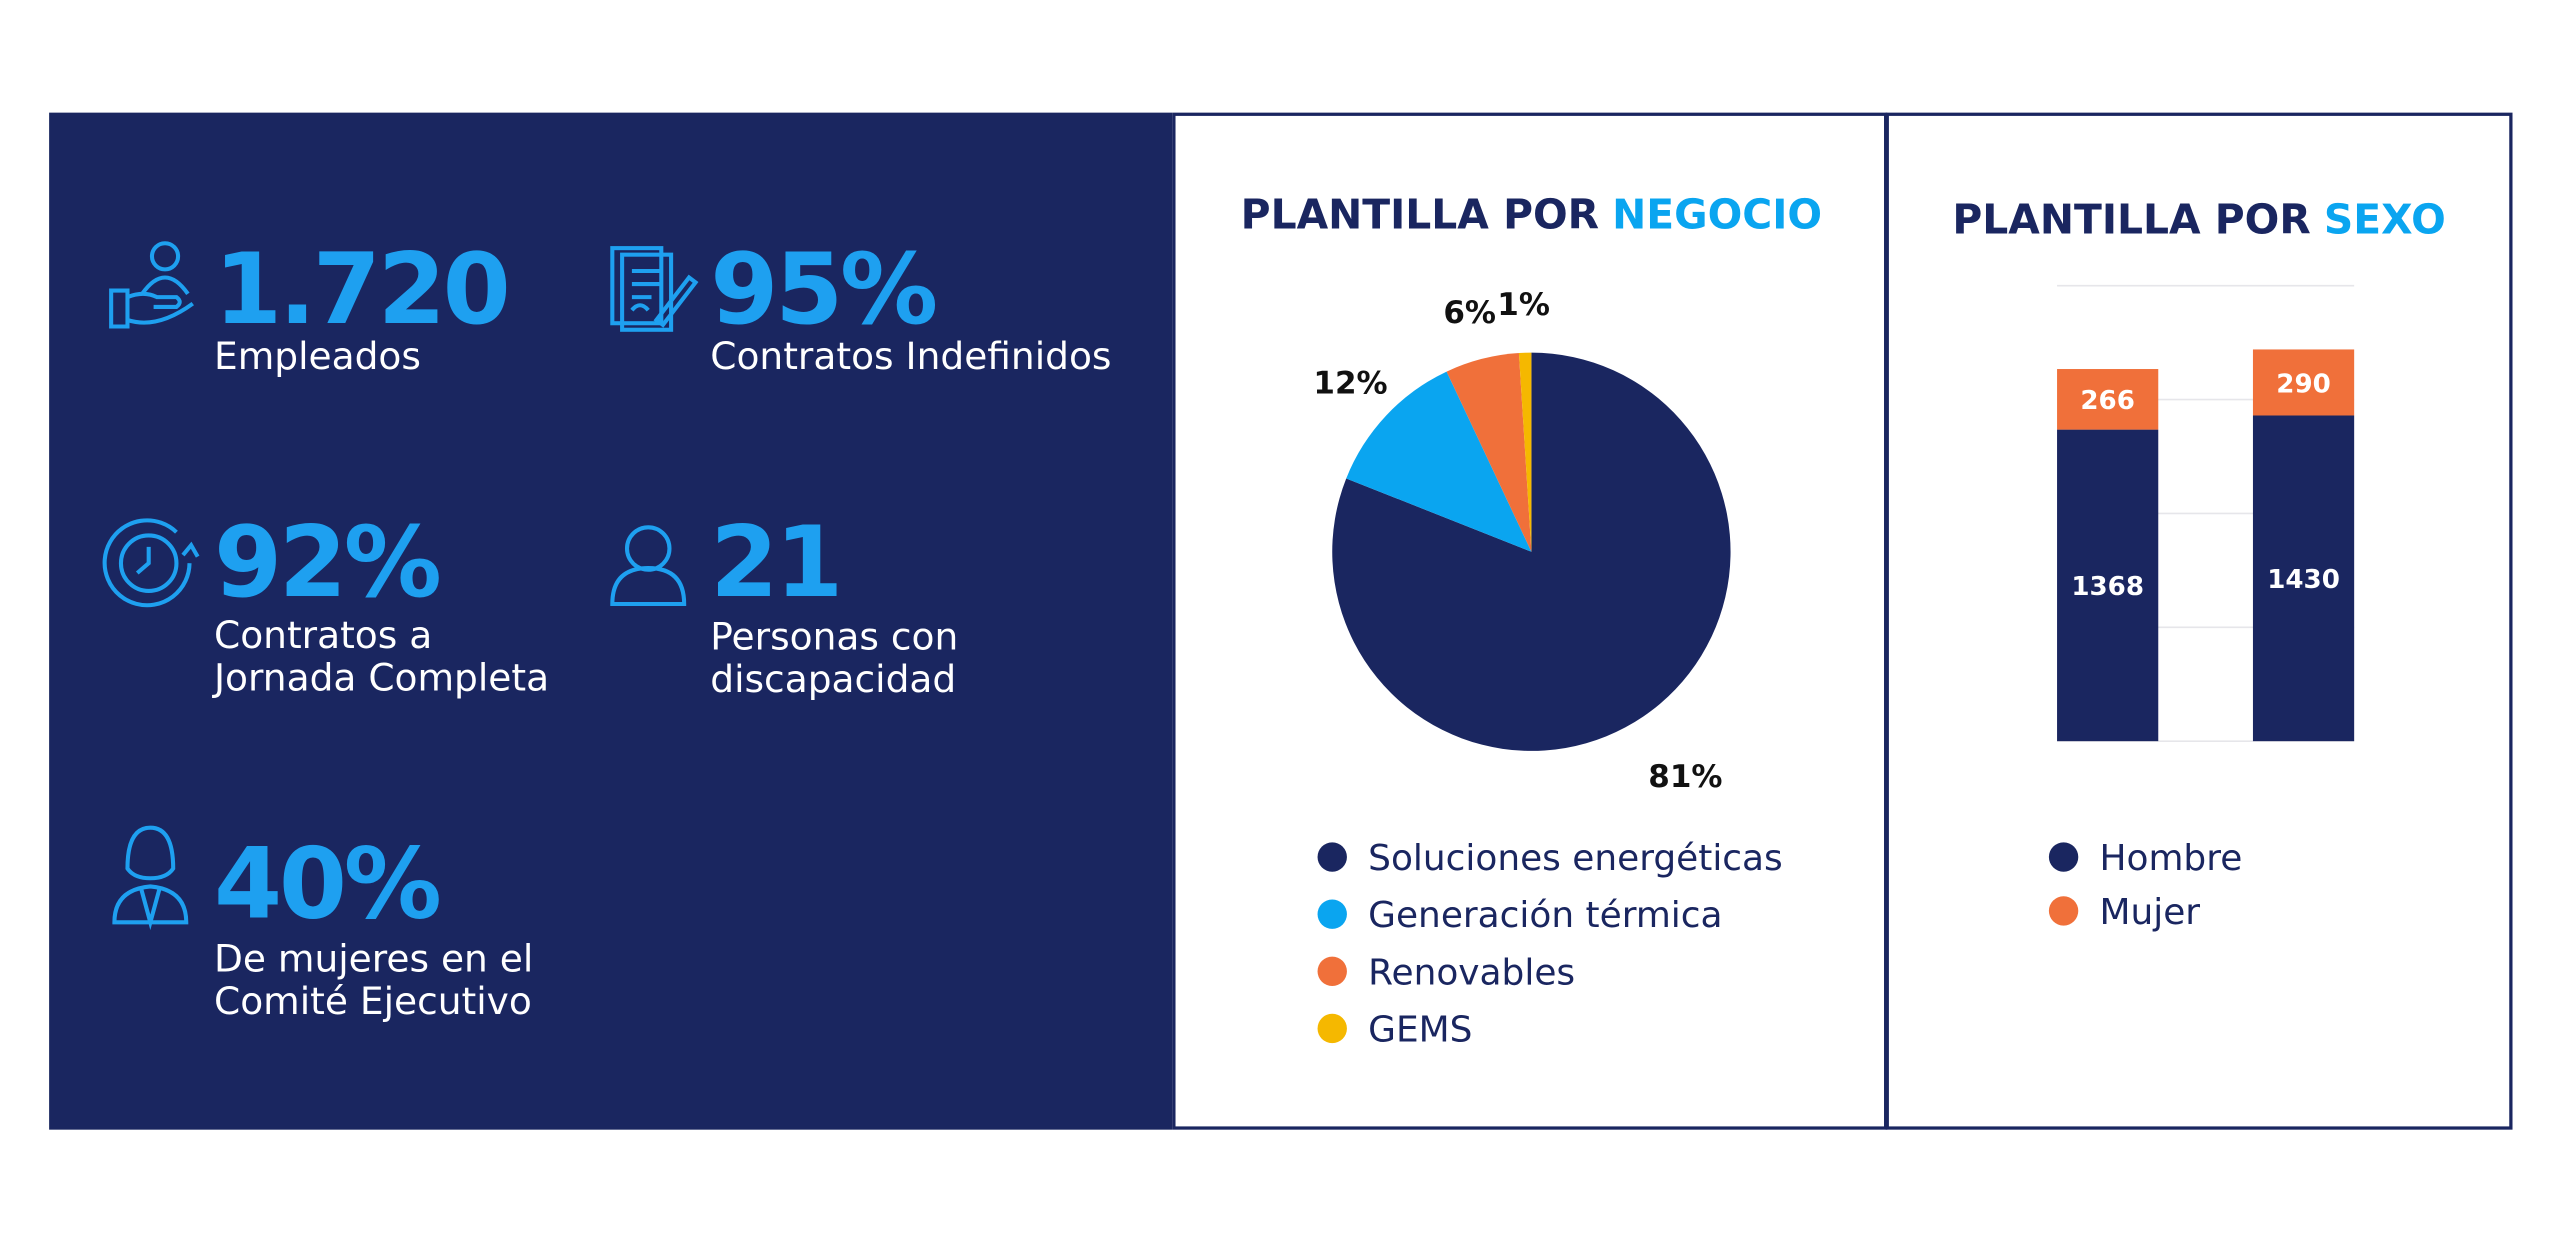 This screenshot has height=1257, width=2560. I want to click on title-highlight: NEGOCIO, so click(1717, 215).